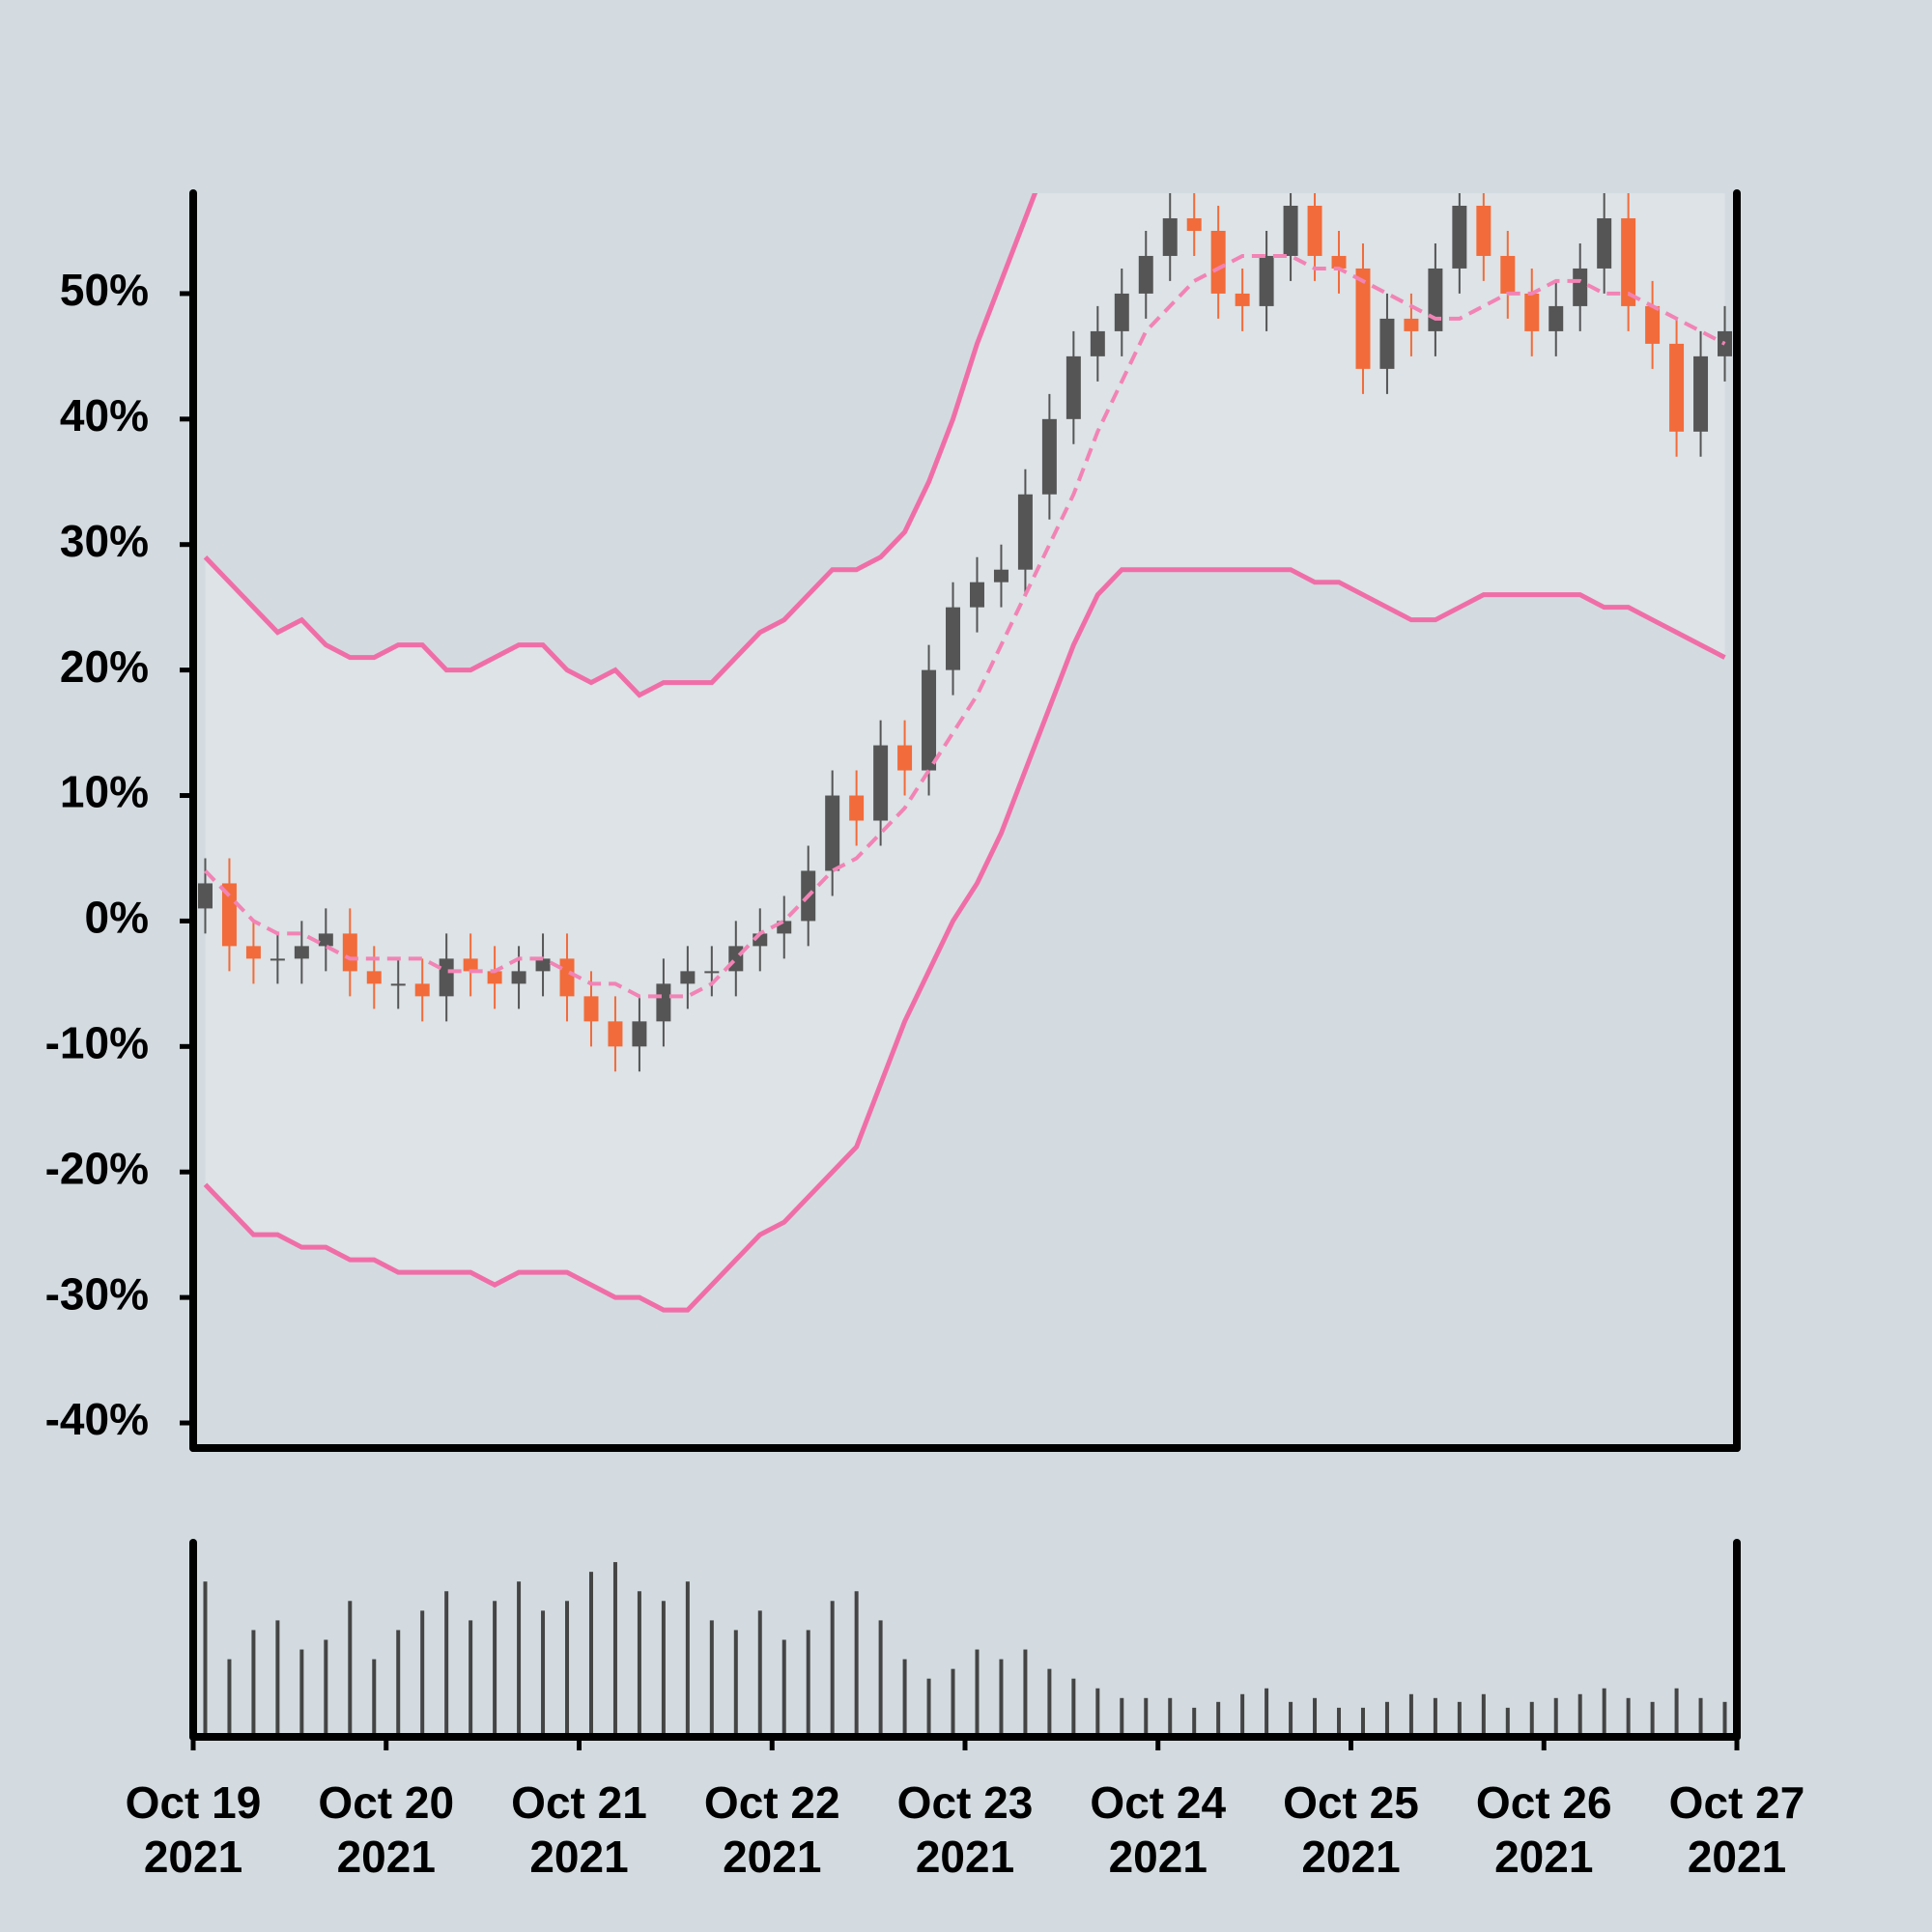 This screenshot has width=1932, height=1932. I want to click on y-tick-label: 40%, so click(104, 415).